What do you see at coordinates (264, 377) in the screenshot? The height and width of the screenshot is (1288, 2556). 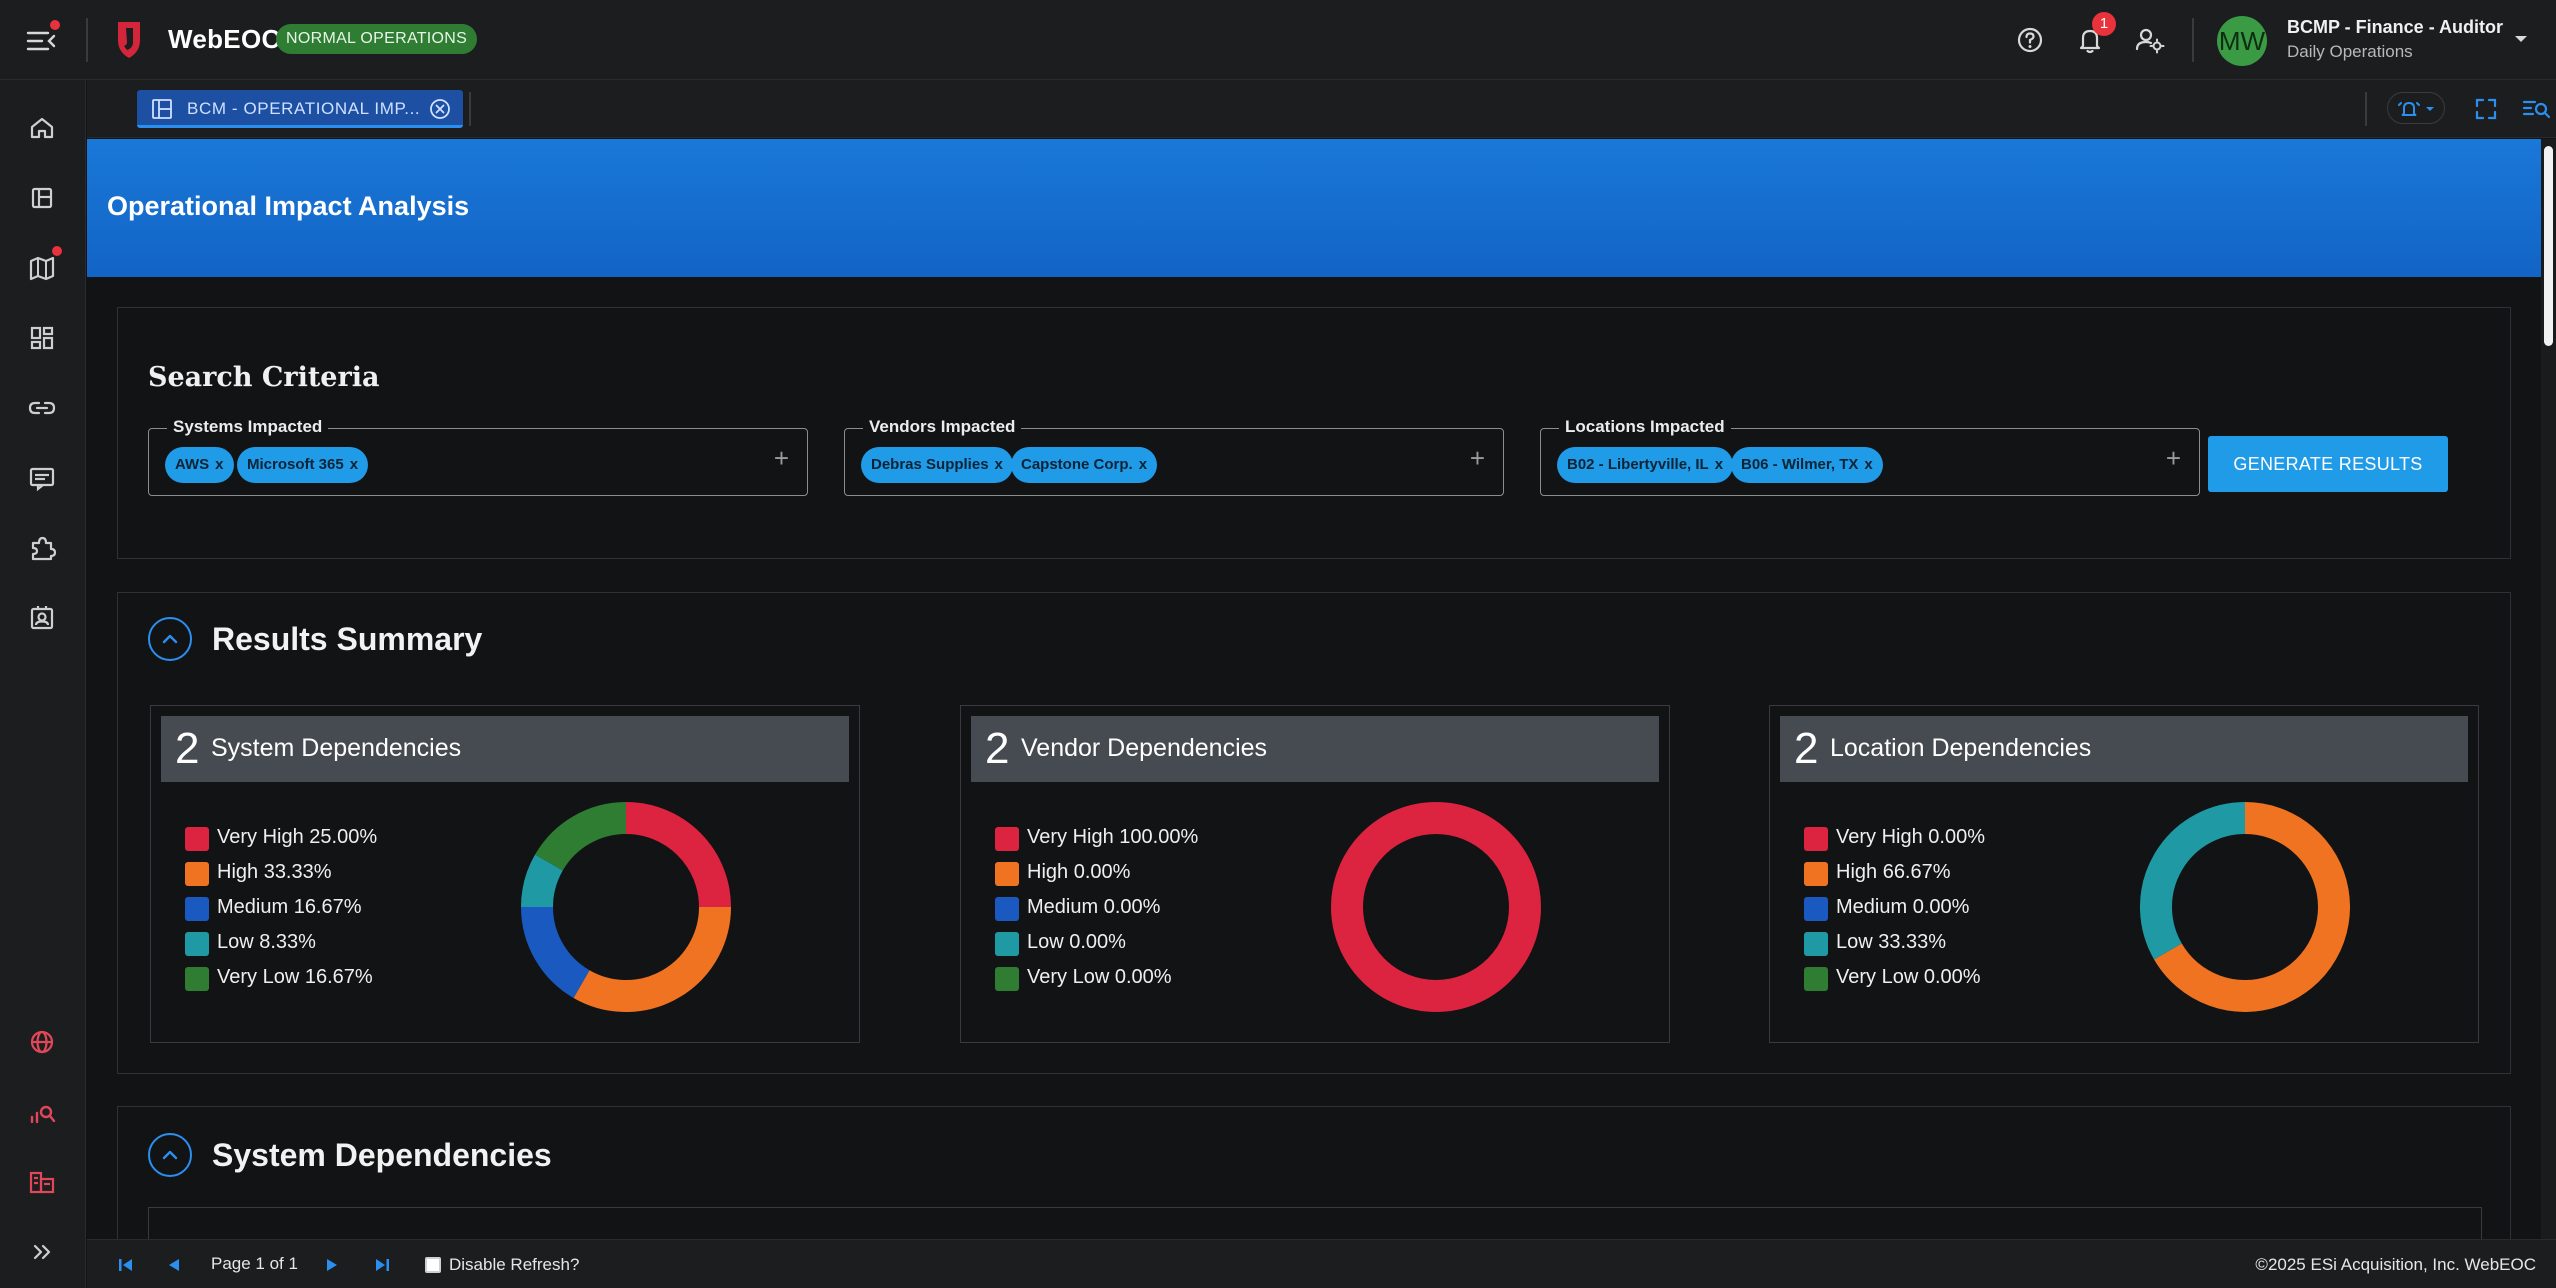 I see `search-criteria-title: Search Criteria` at bounding box center [264, 377].